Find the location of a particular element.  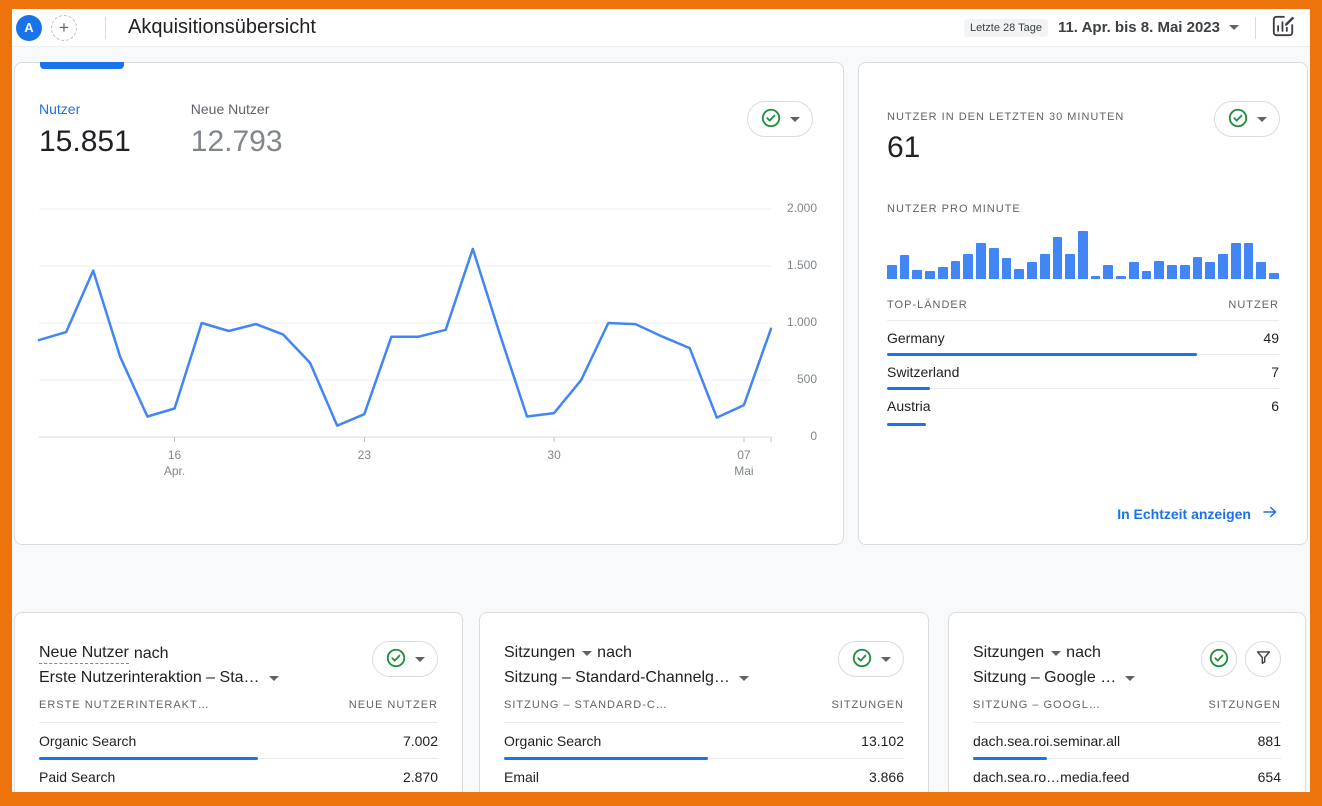

account-avatar: A is located at coordinates (29, 27).